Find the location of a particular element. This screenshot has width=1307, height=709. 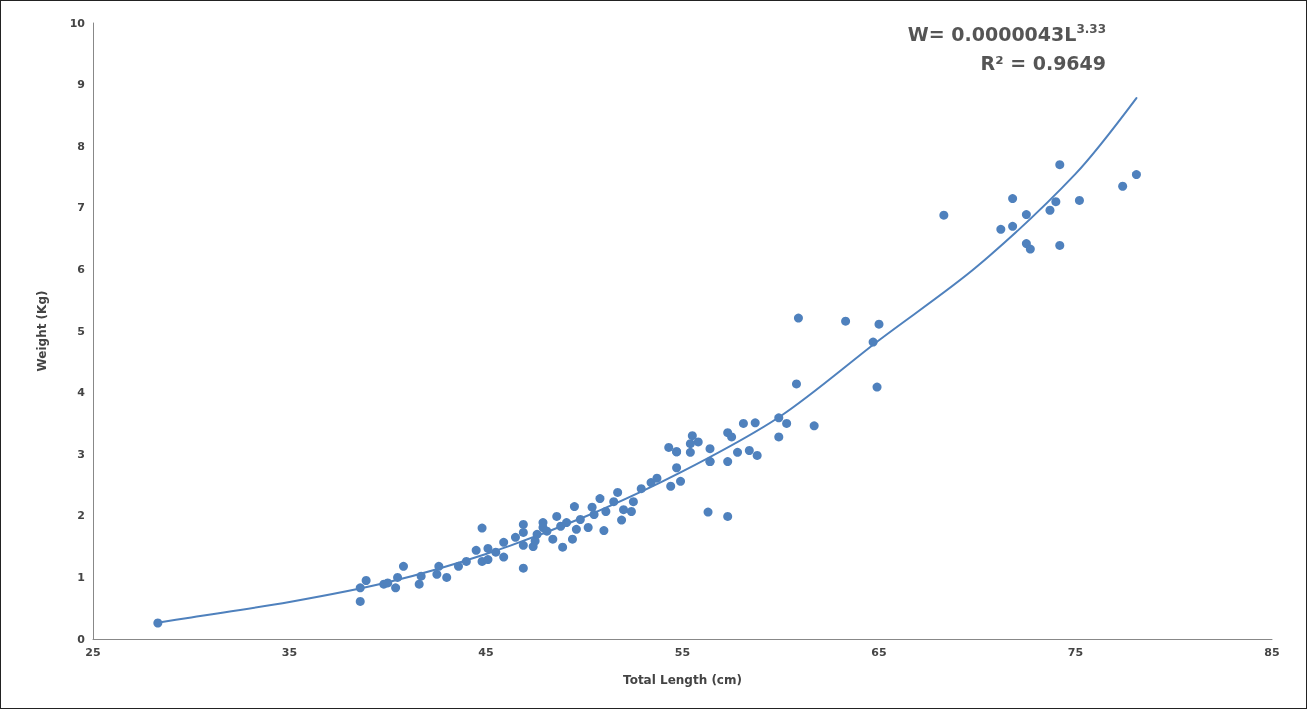

y-tick-label: 7 is located at coordinates (81, 208).